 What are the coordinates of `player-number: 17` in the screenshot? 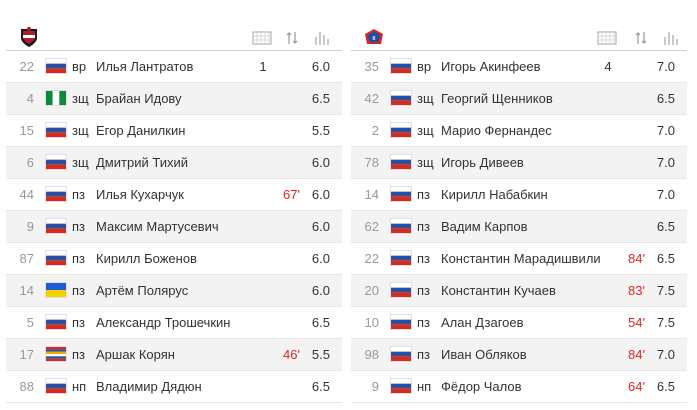 It's located at (26, 354).